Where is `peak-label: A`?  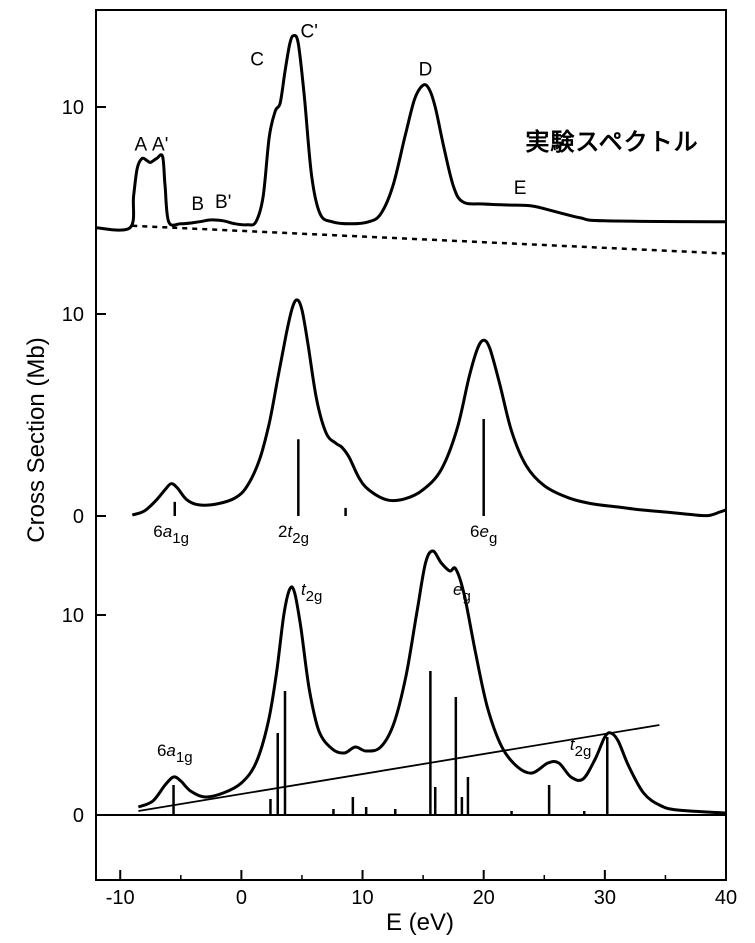
peak-label: A is located at coordinates (140, 145).